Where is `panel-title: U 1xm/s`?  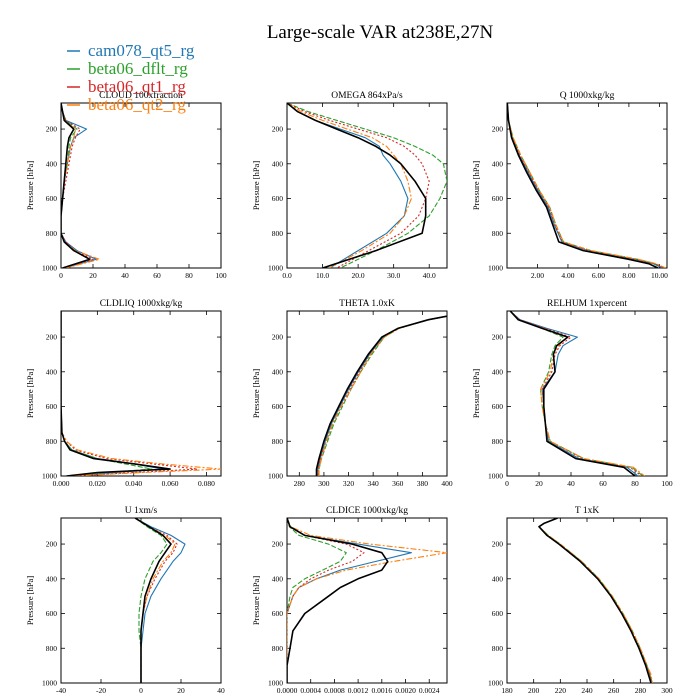
panel-title: U 1xm/s is located at coordinates (141, 511).